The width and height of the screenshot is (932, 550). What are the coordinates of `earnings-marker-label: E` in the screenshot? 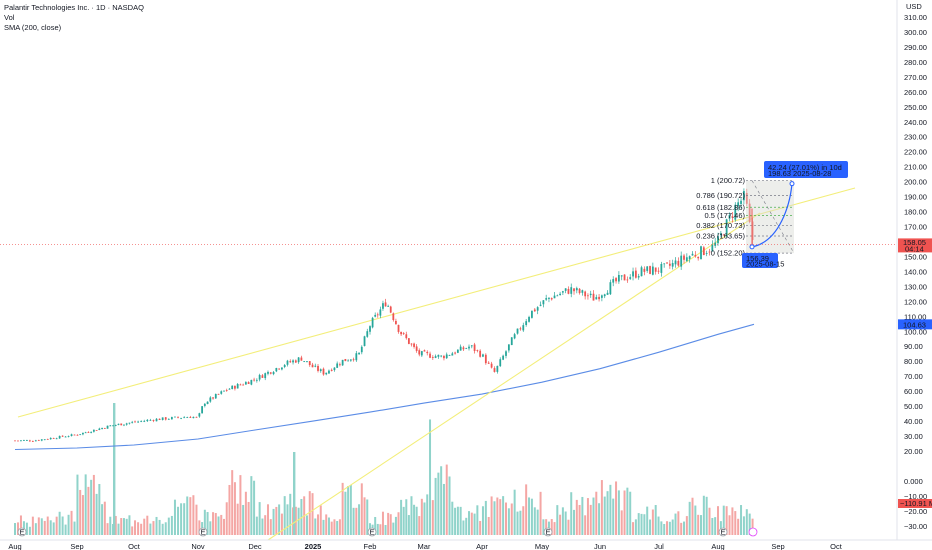 It's located at (202, 532).